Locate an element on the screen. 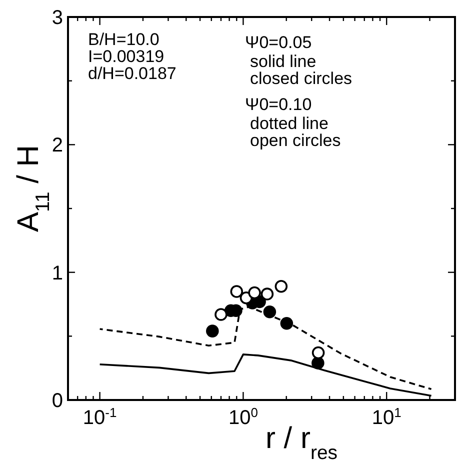 The image size is (460, 468). annotation: I=0.00319 is located at coordinates (126, 56).